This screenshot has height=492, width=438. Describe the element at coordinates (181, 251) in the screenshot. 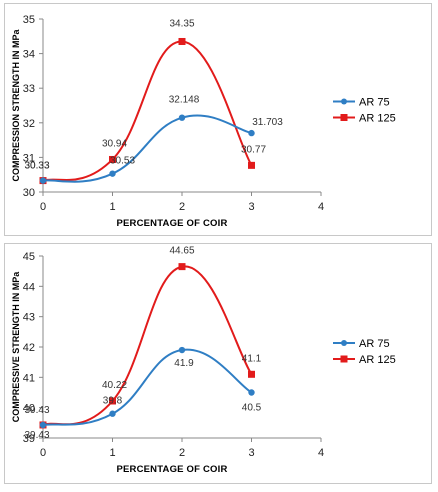

I see `data-label: 44.65` at that location.